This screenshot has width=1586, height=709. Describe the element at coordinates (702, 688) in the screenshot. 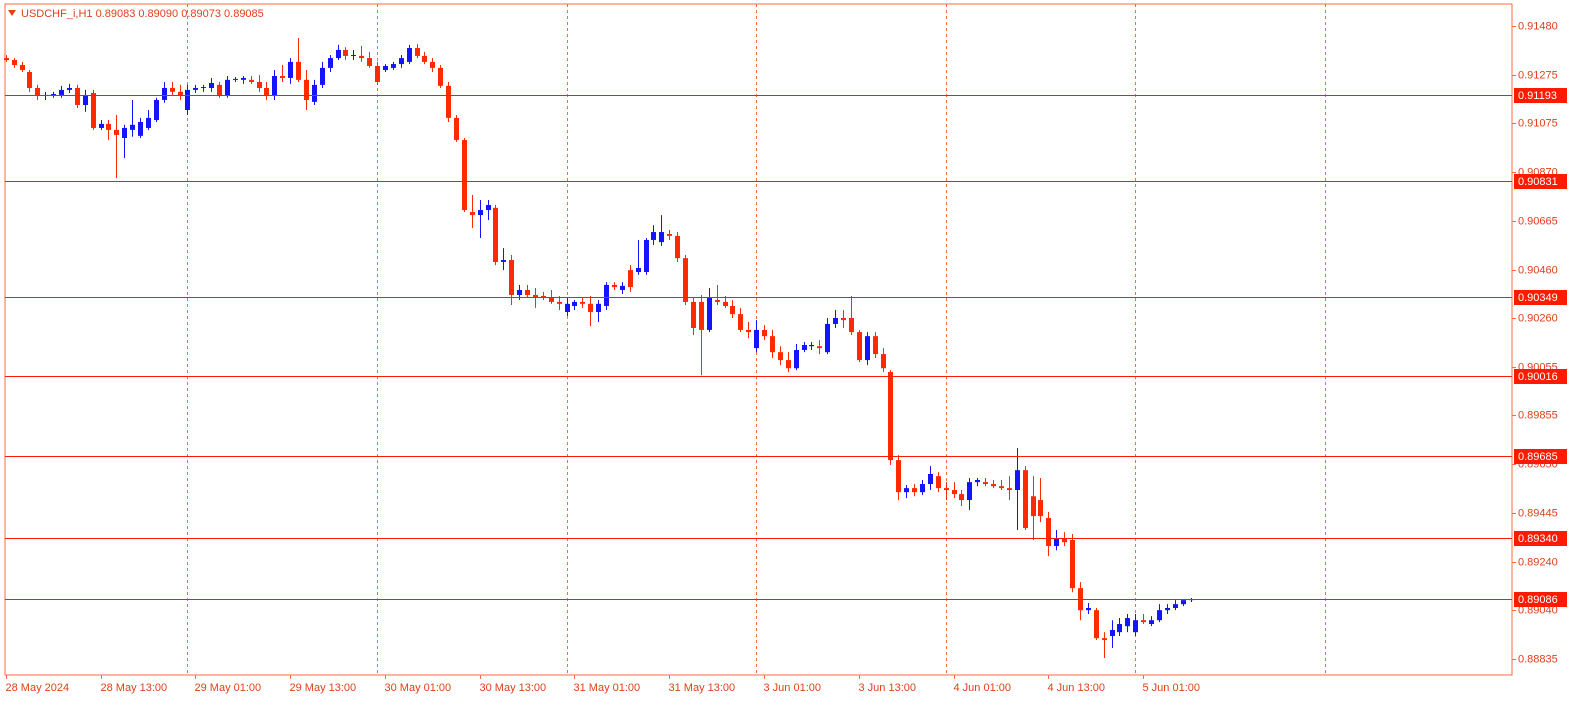

I see `x-tick-label: 31 May 13:00` at that location.